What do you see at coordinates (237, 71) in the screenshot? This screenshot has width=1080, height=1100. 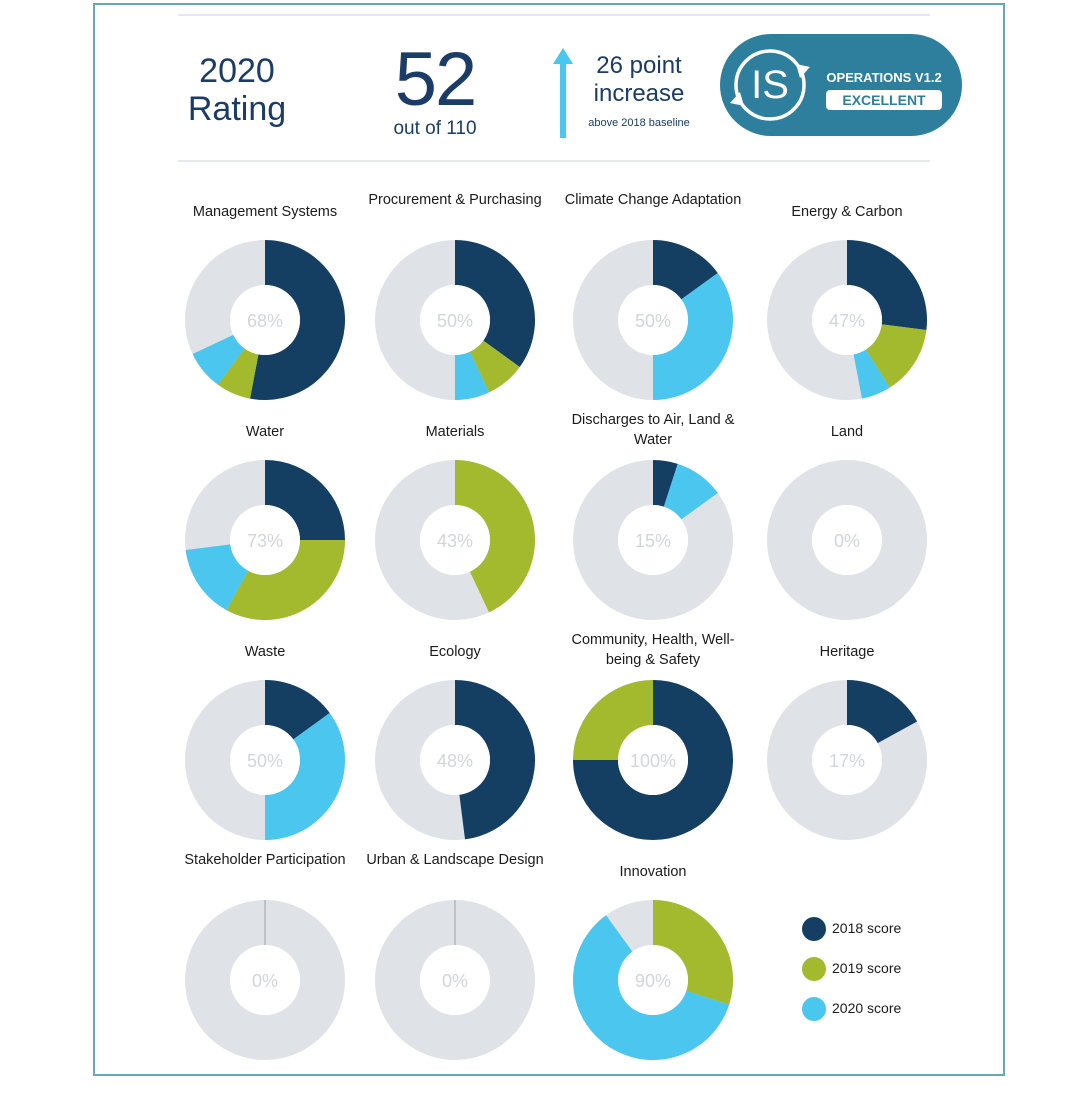 I see `rating-year: 2020` at bounding box center [237, 71].